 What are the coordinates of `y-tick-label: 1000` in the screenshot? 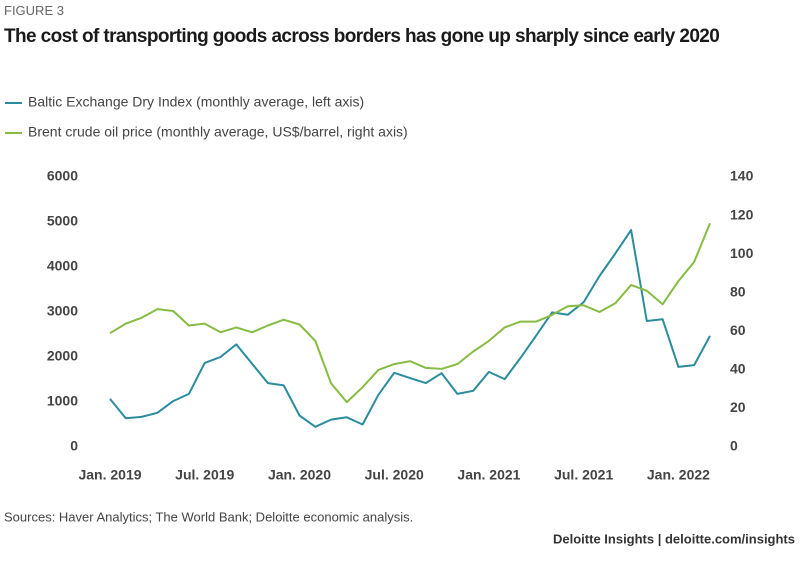 It's located at (62, 401).